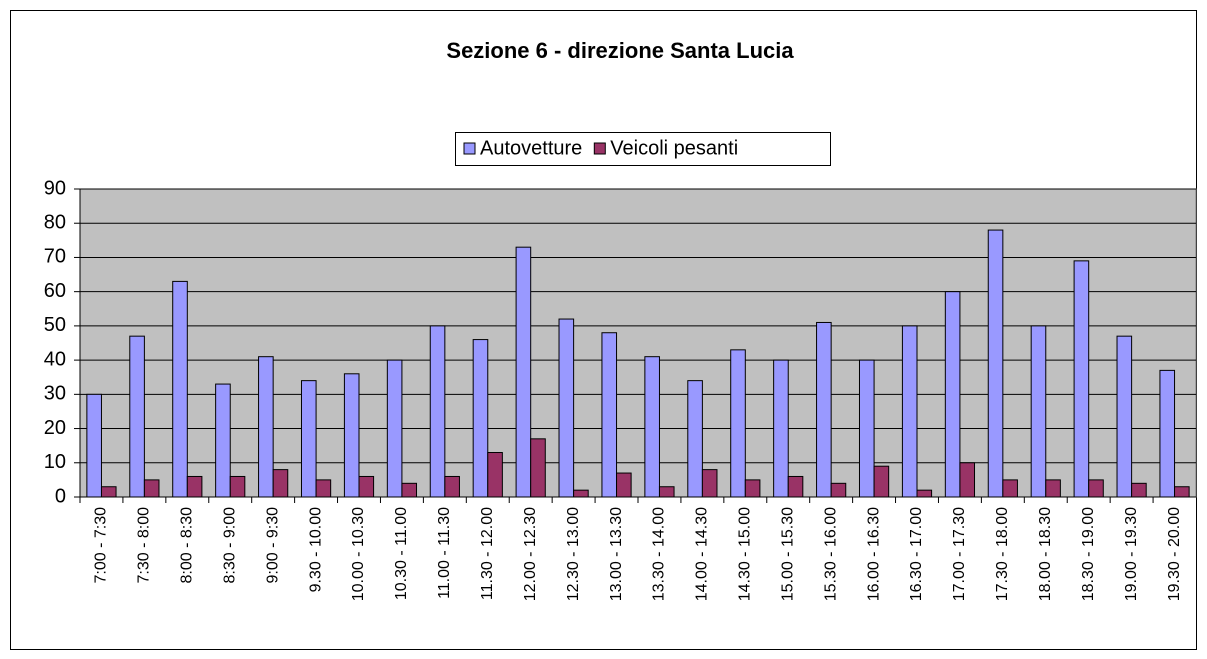 The width and height of the screenshot is (1207, 659). I want to click on x-tick-label: 18.00 - 18.30, so click(1045, 554).